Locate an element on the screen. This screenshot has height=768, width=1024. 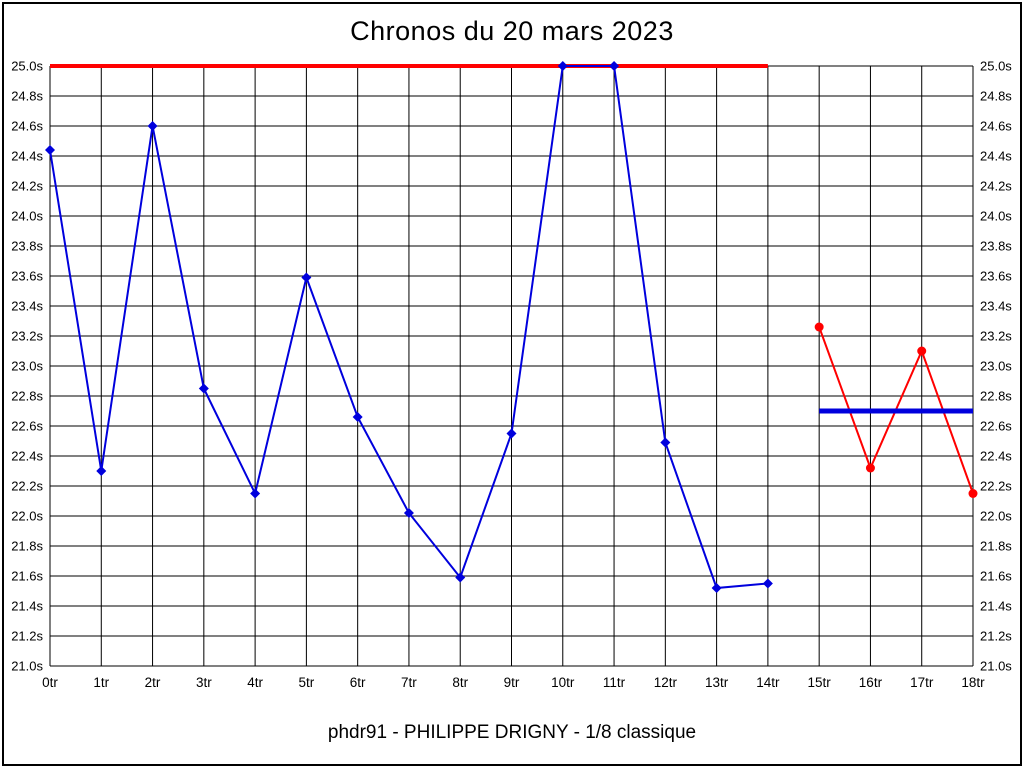
x-tick-label: 6tr is located at coordinates (358, 682).